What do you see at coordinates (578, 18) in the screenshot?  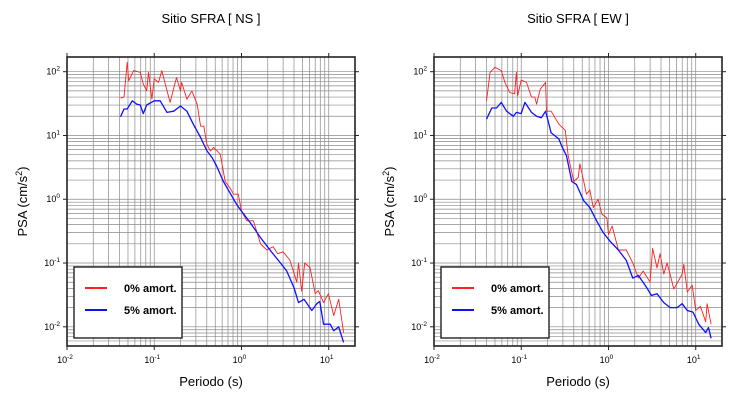 I see `chart-title: Sitio SFRA [ EW ]` at bounding box center [578, 18].